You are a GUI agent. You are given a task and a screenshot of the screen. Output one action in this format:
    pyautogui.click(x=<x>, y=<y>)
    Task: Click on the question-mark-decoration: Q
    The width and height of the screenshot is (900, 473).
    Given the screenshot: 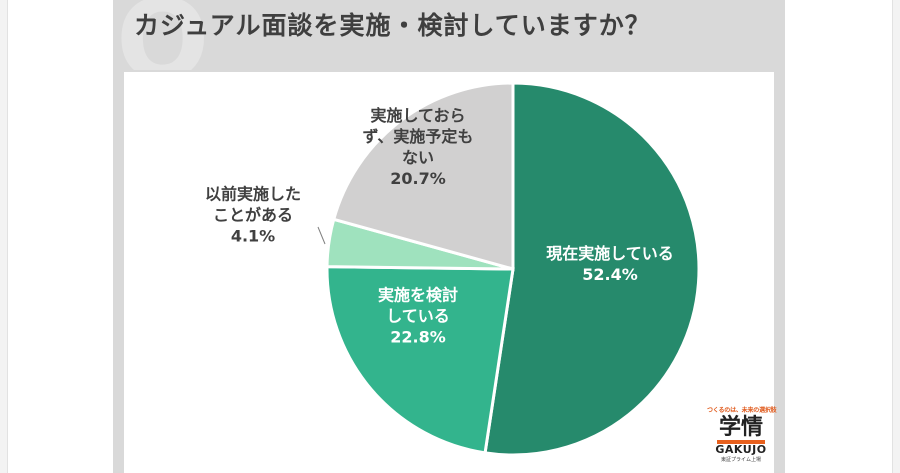 What is the action you would take?
    pyautogui.click(x=159, y=35)
    